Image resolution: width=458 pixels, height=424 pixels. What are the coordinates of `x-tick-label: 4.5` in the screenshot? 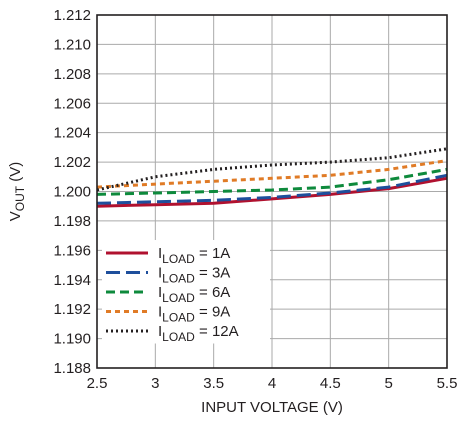 It's located at (330, 383).